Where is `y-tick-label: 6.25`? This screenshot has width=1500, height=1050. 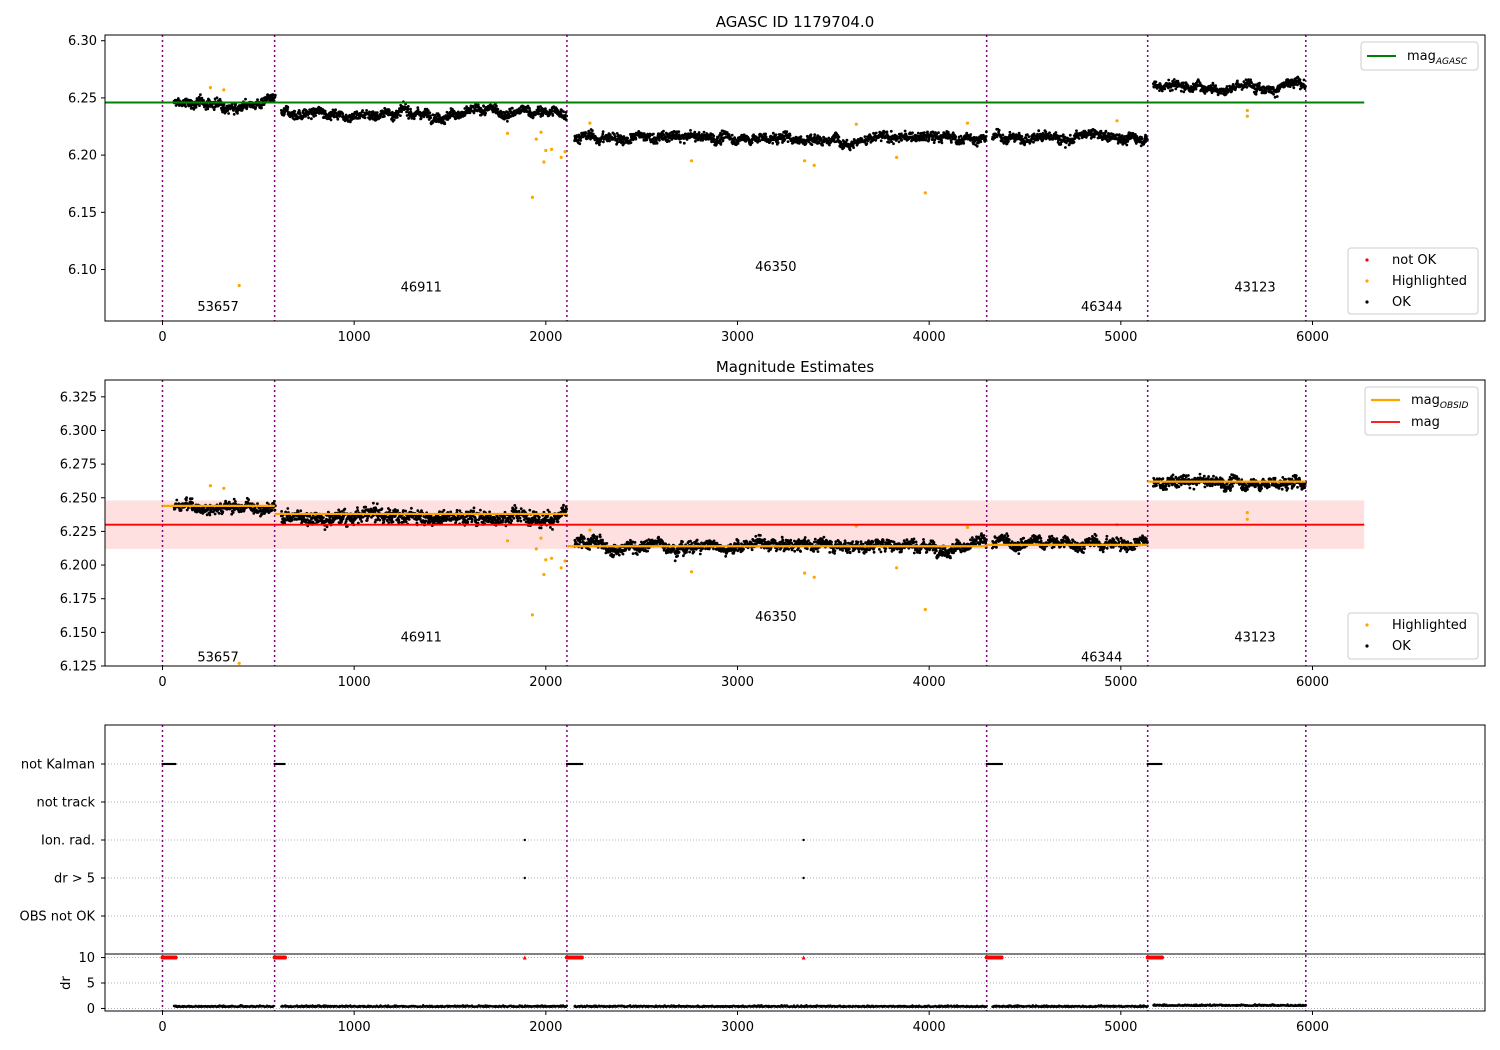 y-tick-label: 6.25 is located at coordinates (82, 98).